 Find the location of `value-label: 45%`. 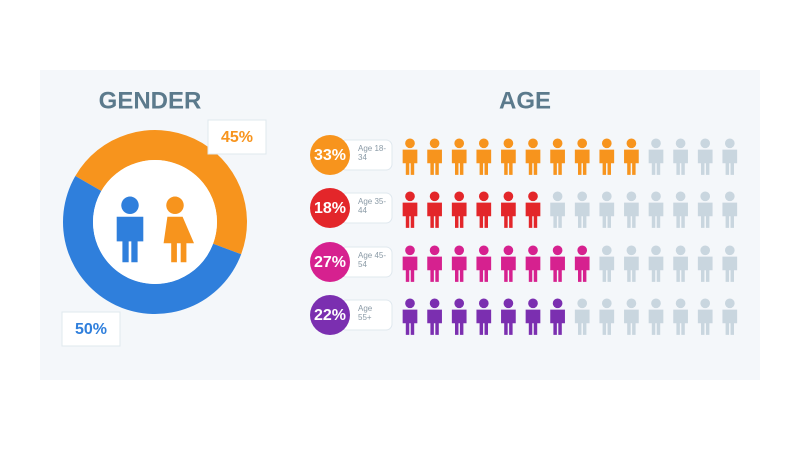

value-label: 45% is located at coordinates (237, 137).